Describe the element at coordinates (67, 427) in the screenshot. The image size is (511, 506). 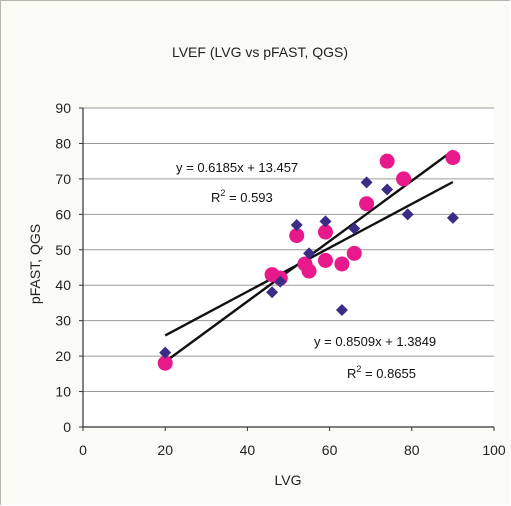
I see `y-tick-label: 0` at that location.